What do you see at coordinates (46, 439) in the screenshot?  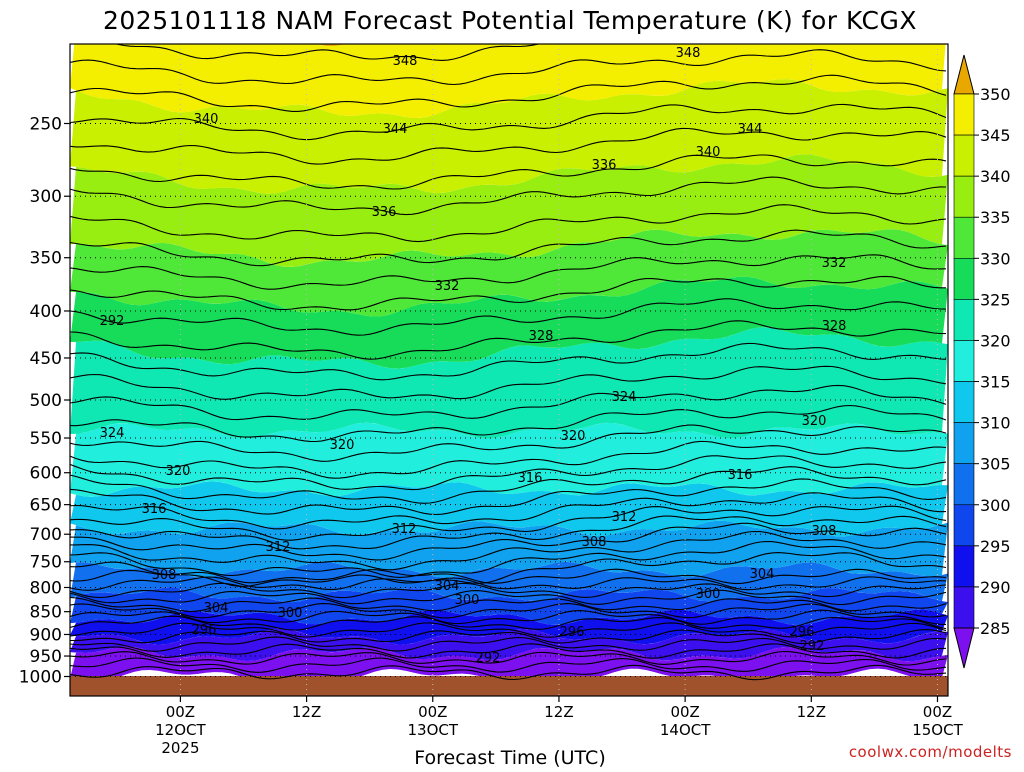 I see `y-tick-label: 550` at bounding box center [46, 439].